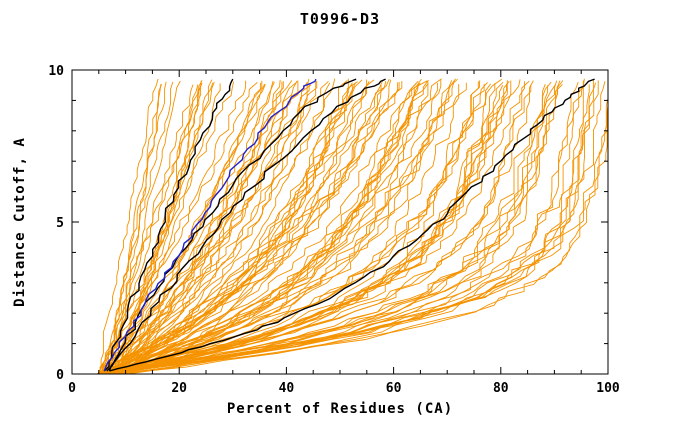  Describe the element at coordinates (340, 409) in the screenshot. I see `x-axis-label: Percent of Residues (CA)` at that location.